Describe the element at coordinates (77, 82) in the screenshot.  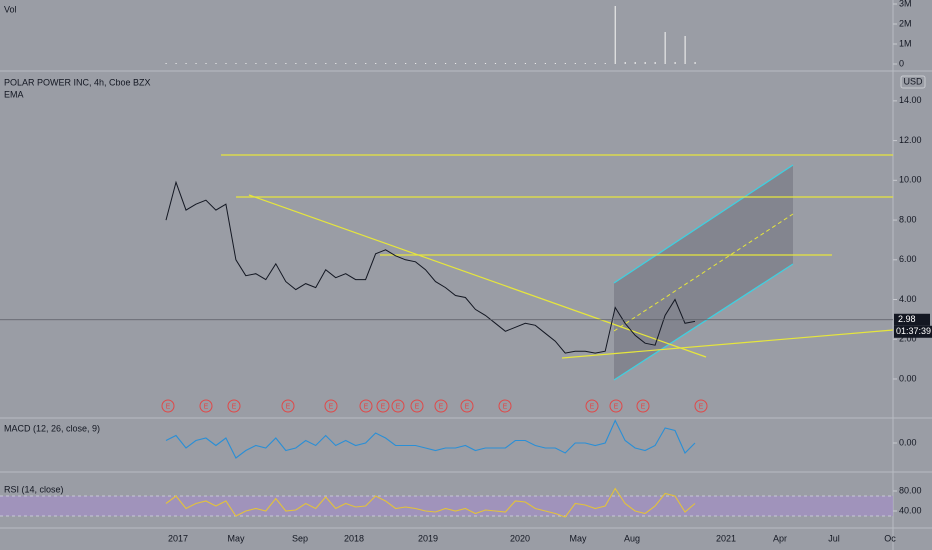
I see `symbol-title: POLAR POWER INC, 4h, Cboe BZX` at that location.